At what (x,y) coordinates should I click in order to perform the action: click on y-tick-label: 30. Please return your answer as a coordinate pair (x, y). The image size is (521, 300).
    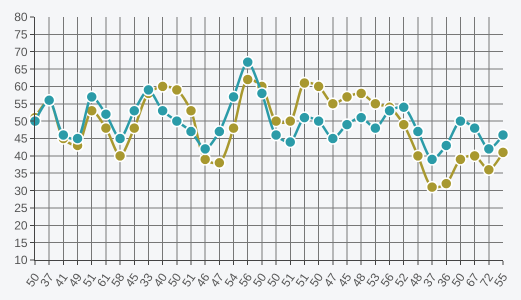
    Looking at the image, I should click on (21, 191).